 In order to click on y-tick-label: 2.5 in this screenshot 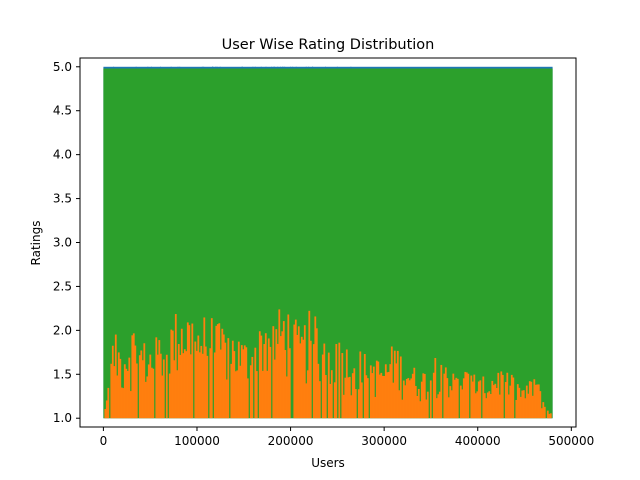, I will do `click(62, 286)`.